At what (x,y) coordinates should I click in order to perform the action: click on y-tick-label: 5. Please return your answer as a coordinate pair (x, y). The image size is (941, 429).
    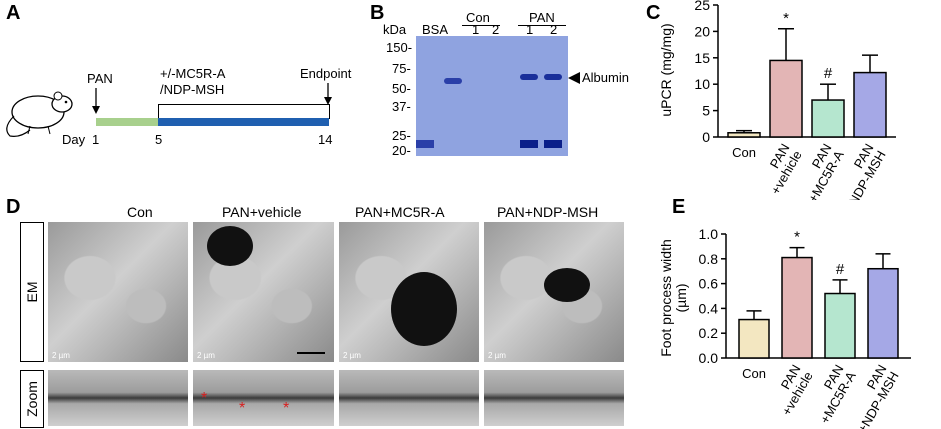
    Looking at the image, I should click on (706, 111).